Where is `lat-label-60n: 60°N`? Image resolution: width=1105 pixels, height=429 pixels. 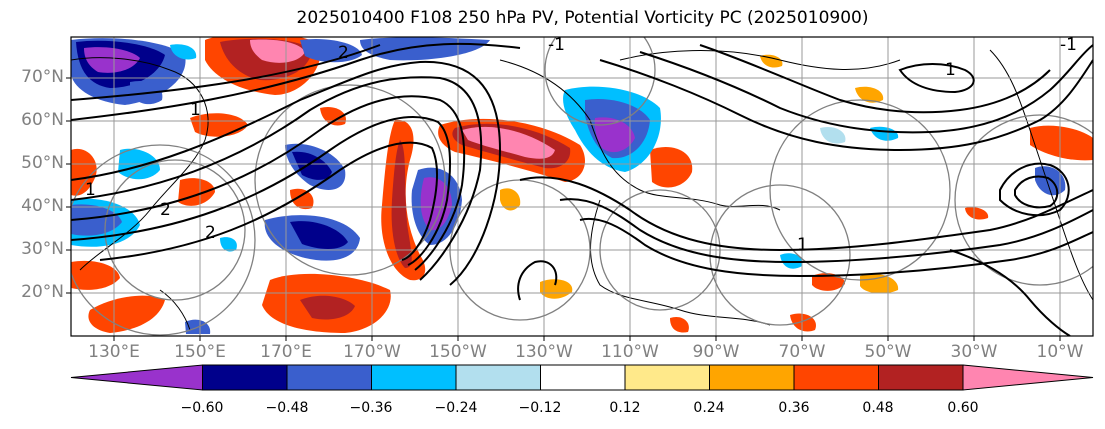 lat-label-60n: 60°N is located at coordinates (42, 120).